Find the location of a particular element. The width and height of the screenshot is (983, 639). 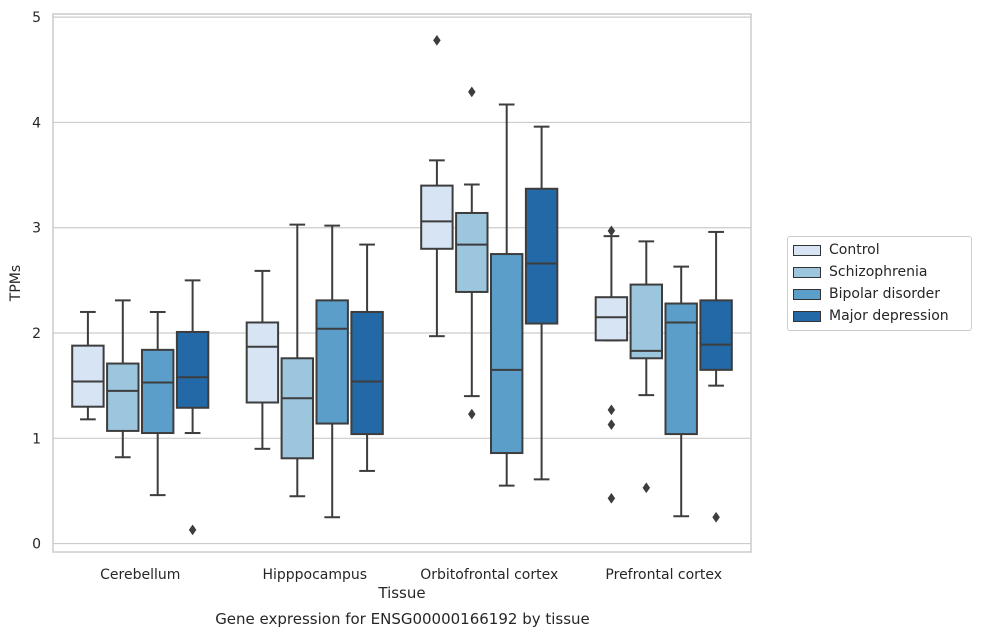

y-tick-label: 4 is located at coordinates (36, 123).